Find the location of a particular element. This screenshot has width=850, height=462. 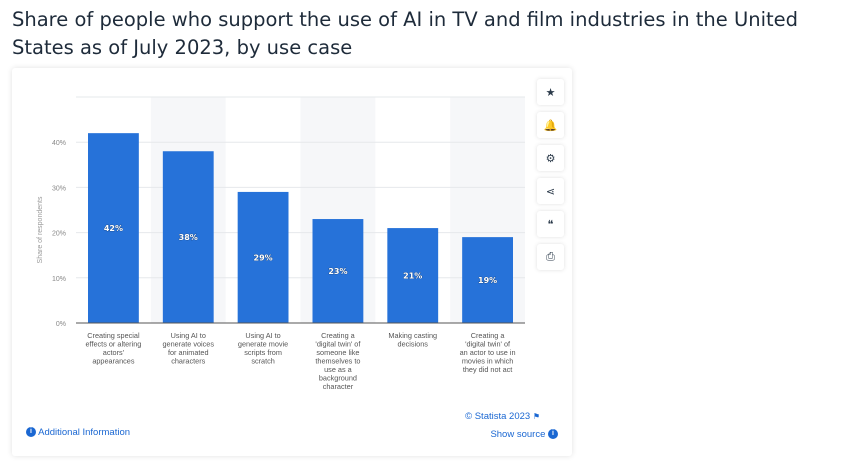

gear-icon: ⚙ is located at coordinates (550, 158).